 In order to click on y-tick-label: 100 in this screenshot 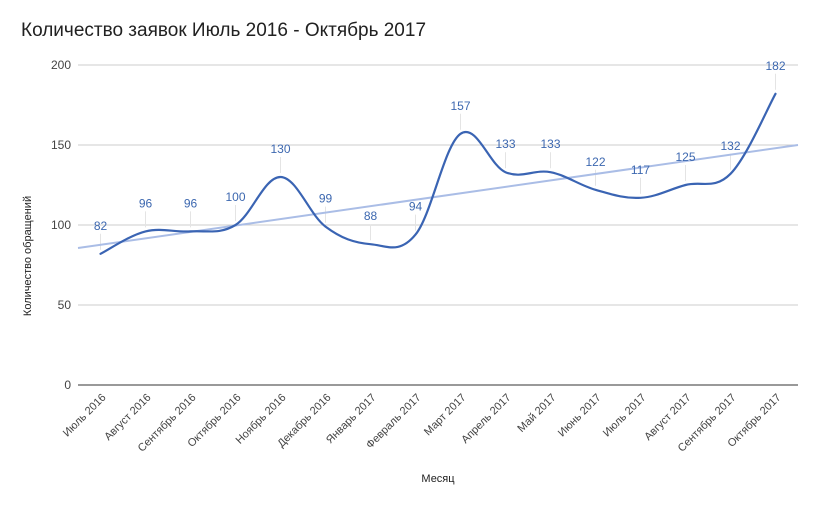, I will do `click(61, 225)`.